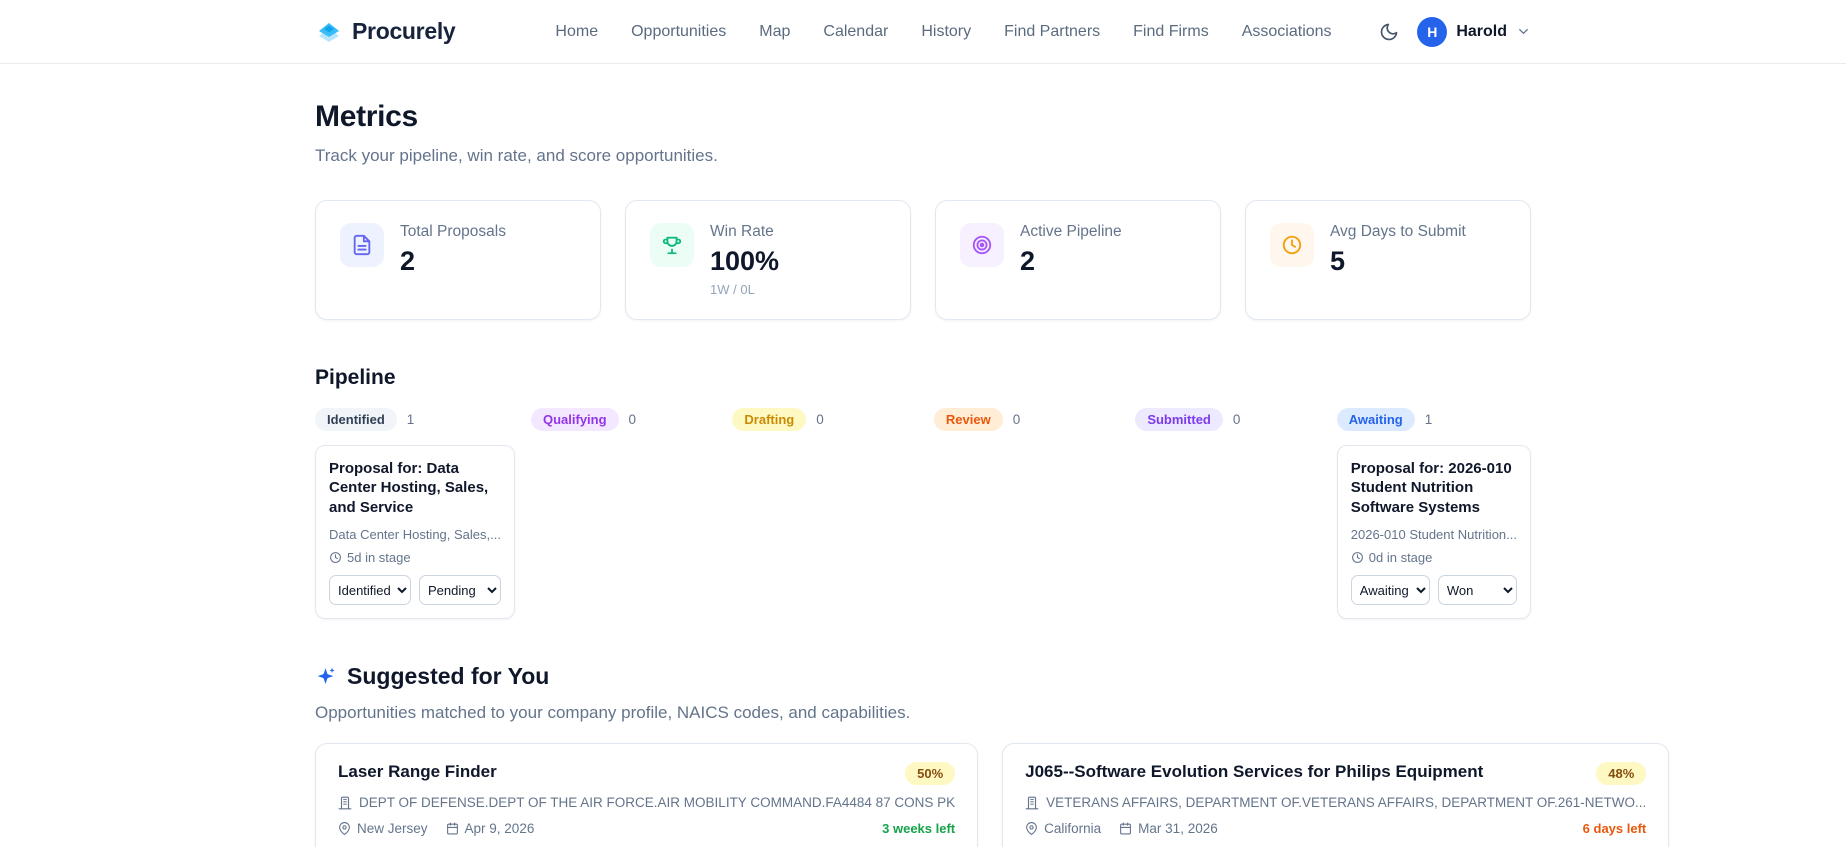 The image size is (1846, 847). What do you see at coordinates (1026, 419) in the screenshot?
I see `stage-column-review: Review 0` at bounding box center [1026, 419].